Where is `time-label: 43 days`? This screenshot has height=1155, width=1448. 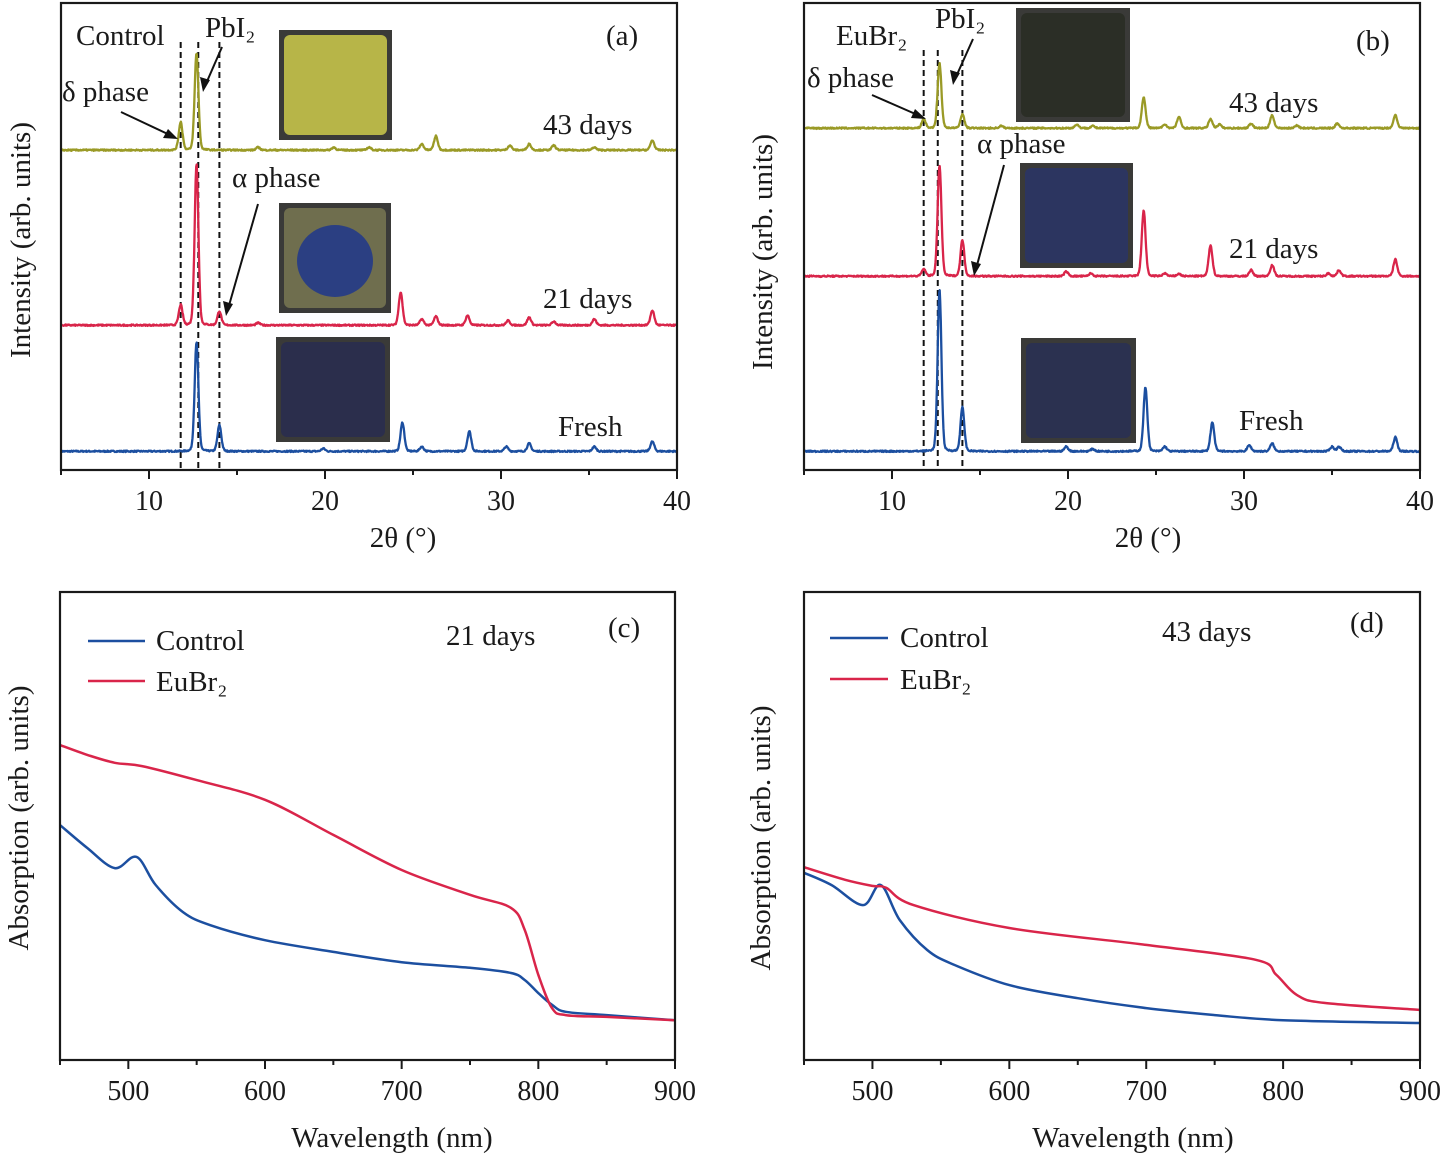
time-label: 43 days is located at coordinates (1206, 632).